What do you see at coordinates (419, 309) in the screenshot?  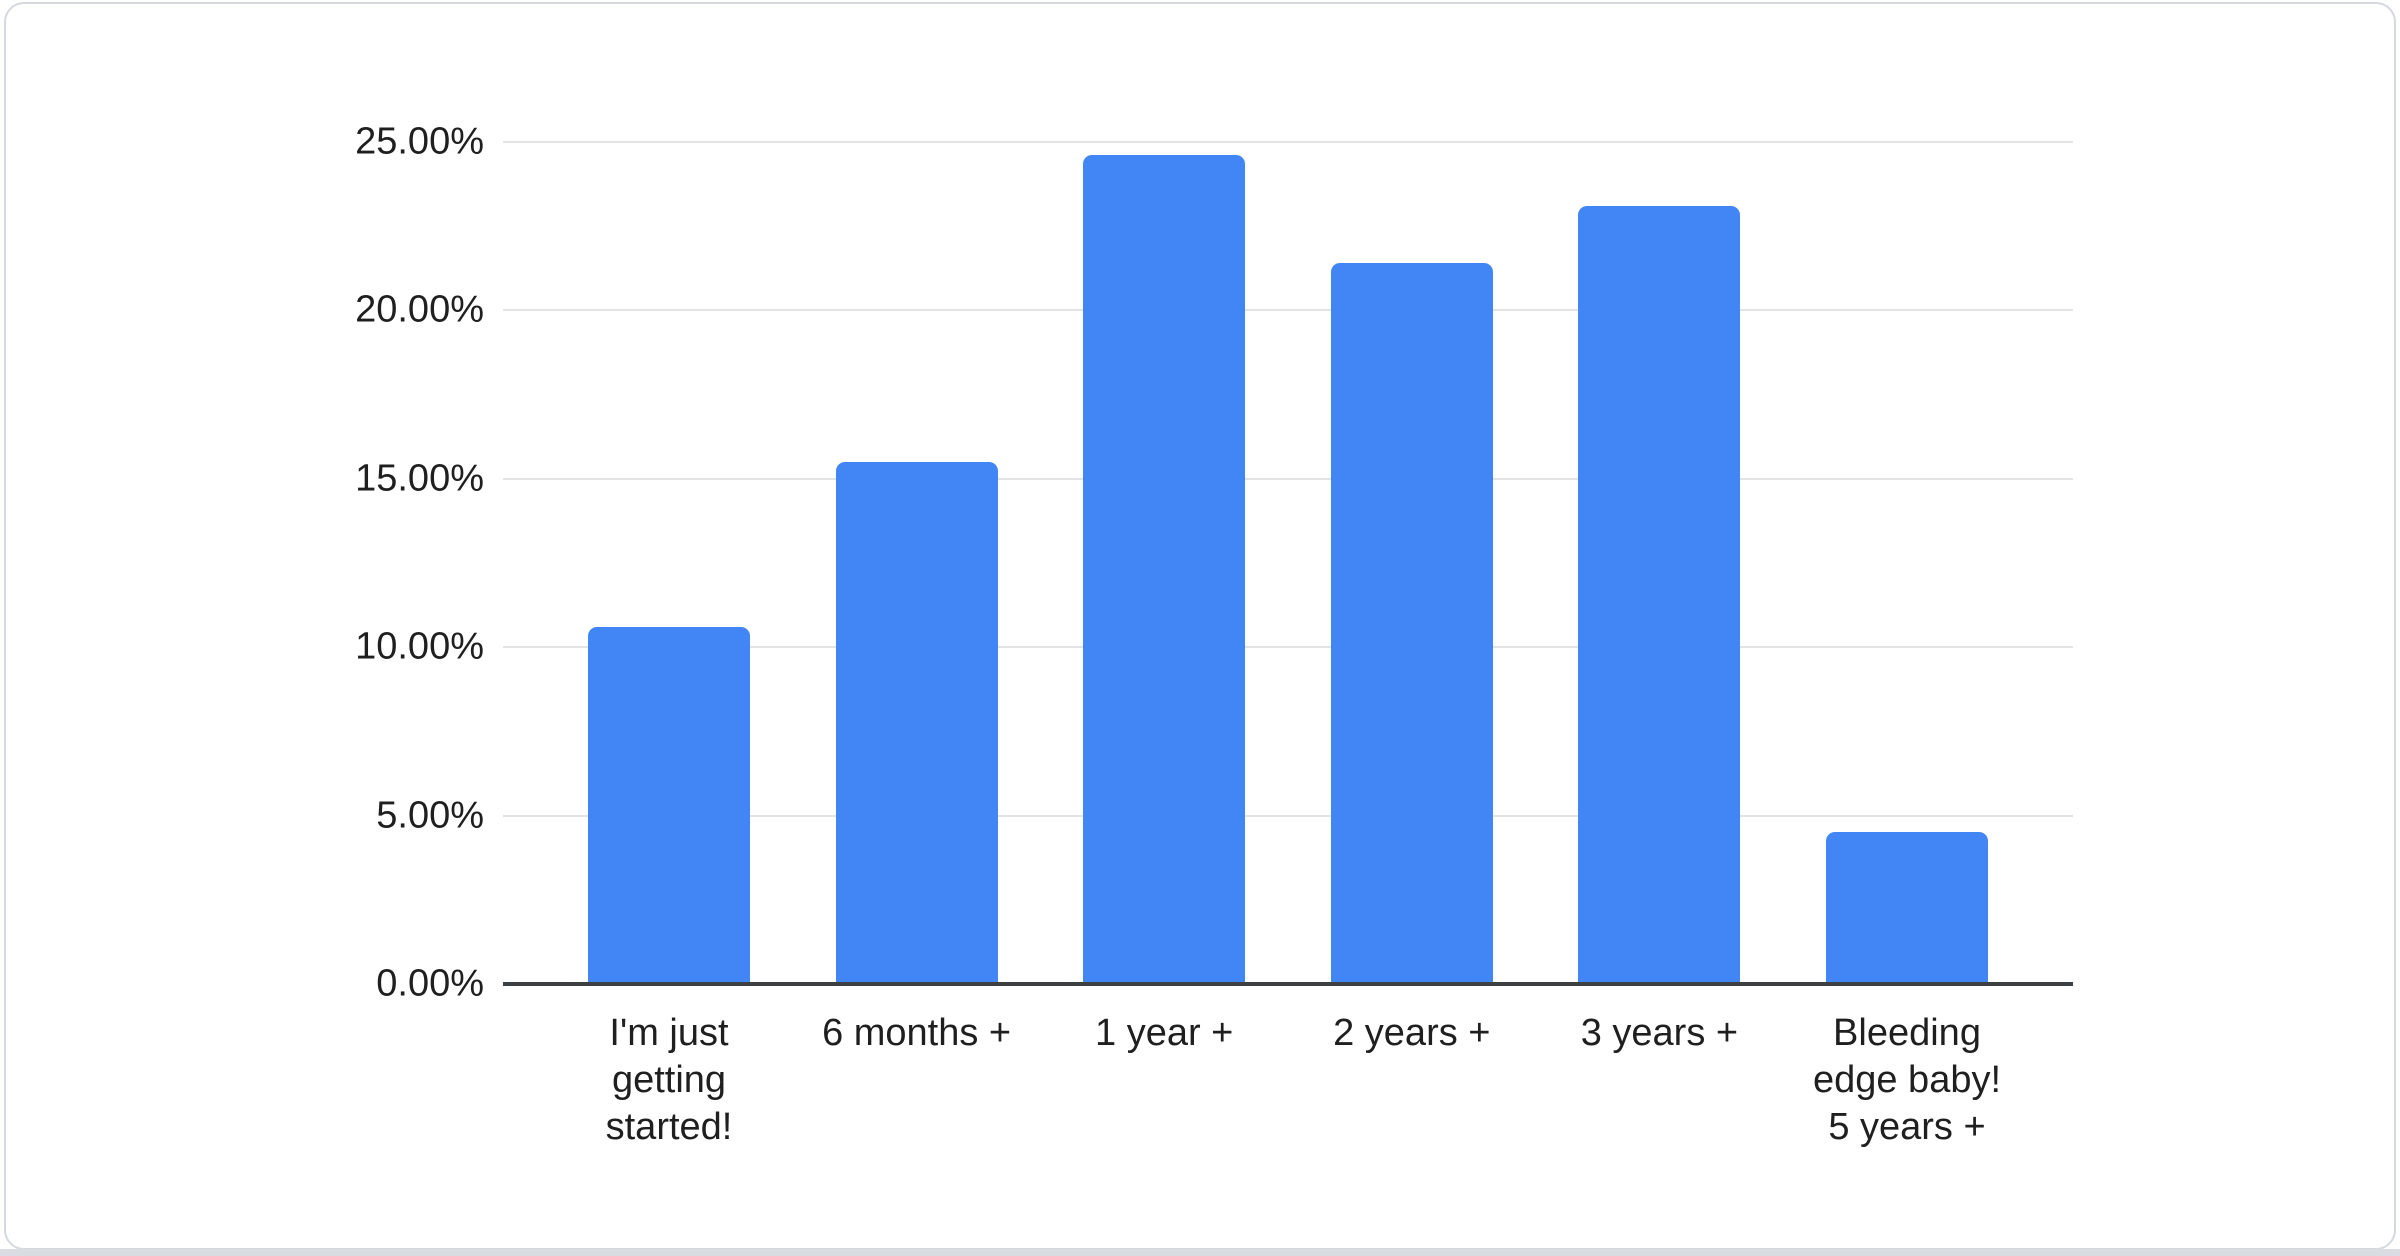 I see `y-axis-tick-label: 20.00%` at bounding box center [419, 309].